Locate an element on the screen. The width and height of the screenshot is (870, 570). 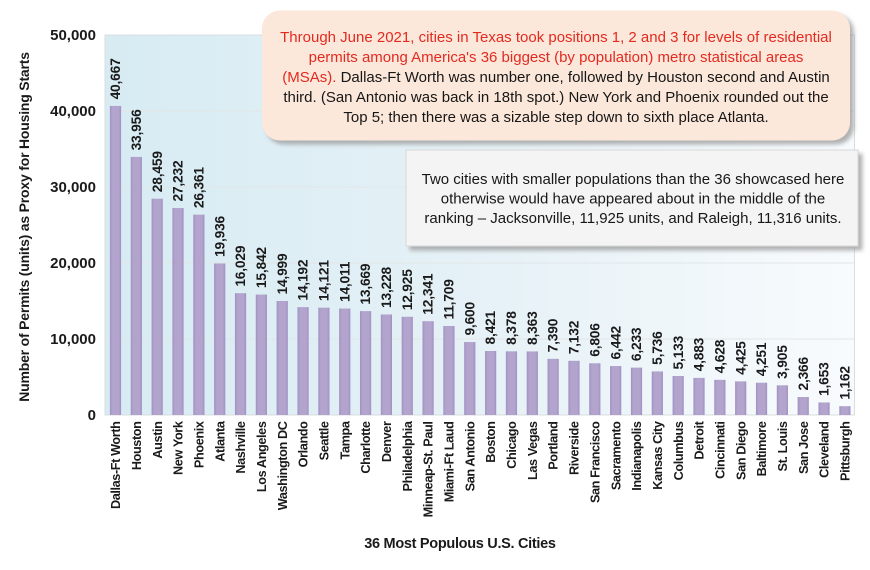
svg-text: Indianapolis is located at coordinates (637, 456).